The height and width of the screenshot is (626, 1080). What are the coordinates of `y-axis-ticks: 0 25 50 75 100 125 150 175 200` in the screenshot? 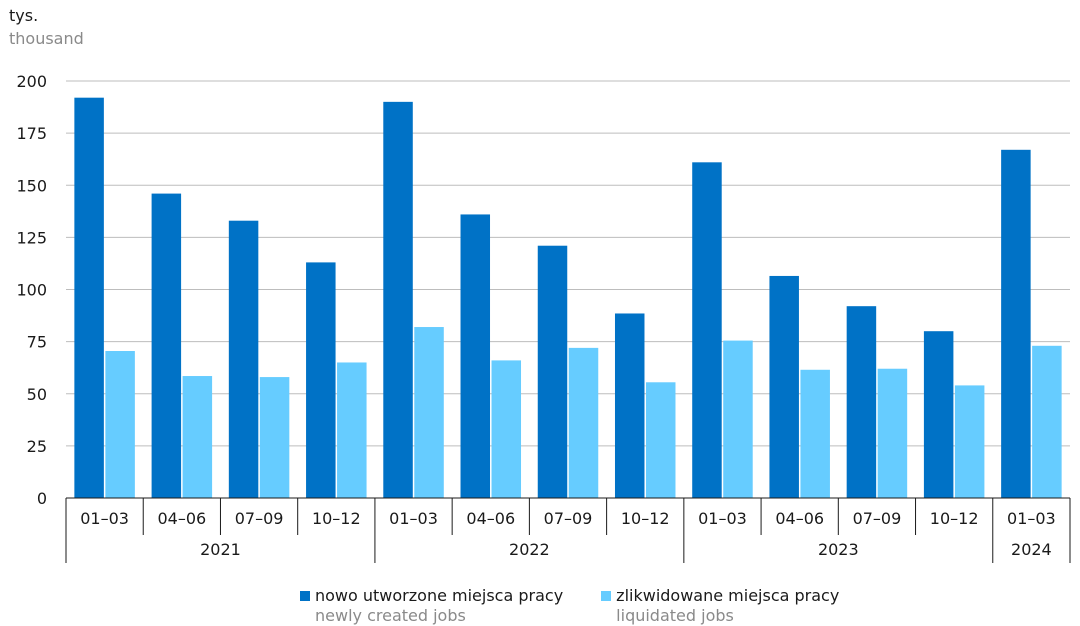 It's located at (31, 290).